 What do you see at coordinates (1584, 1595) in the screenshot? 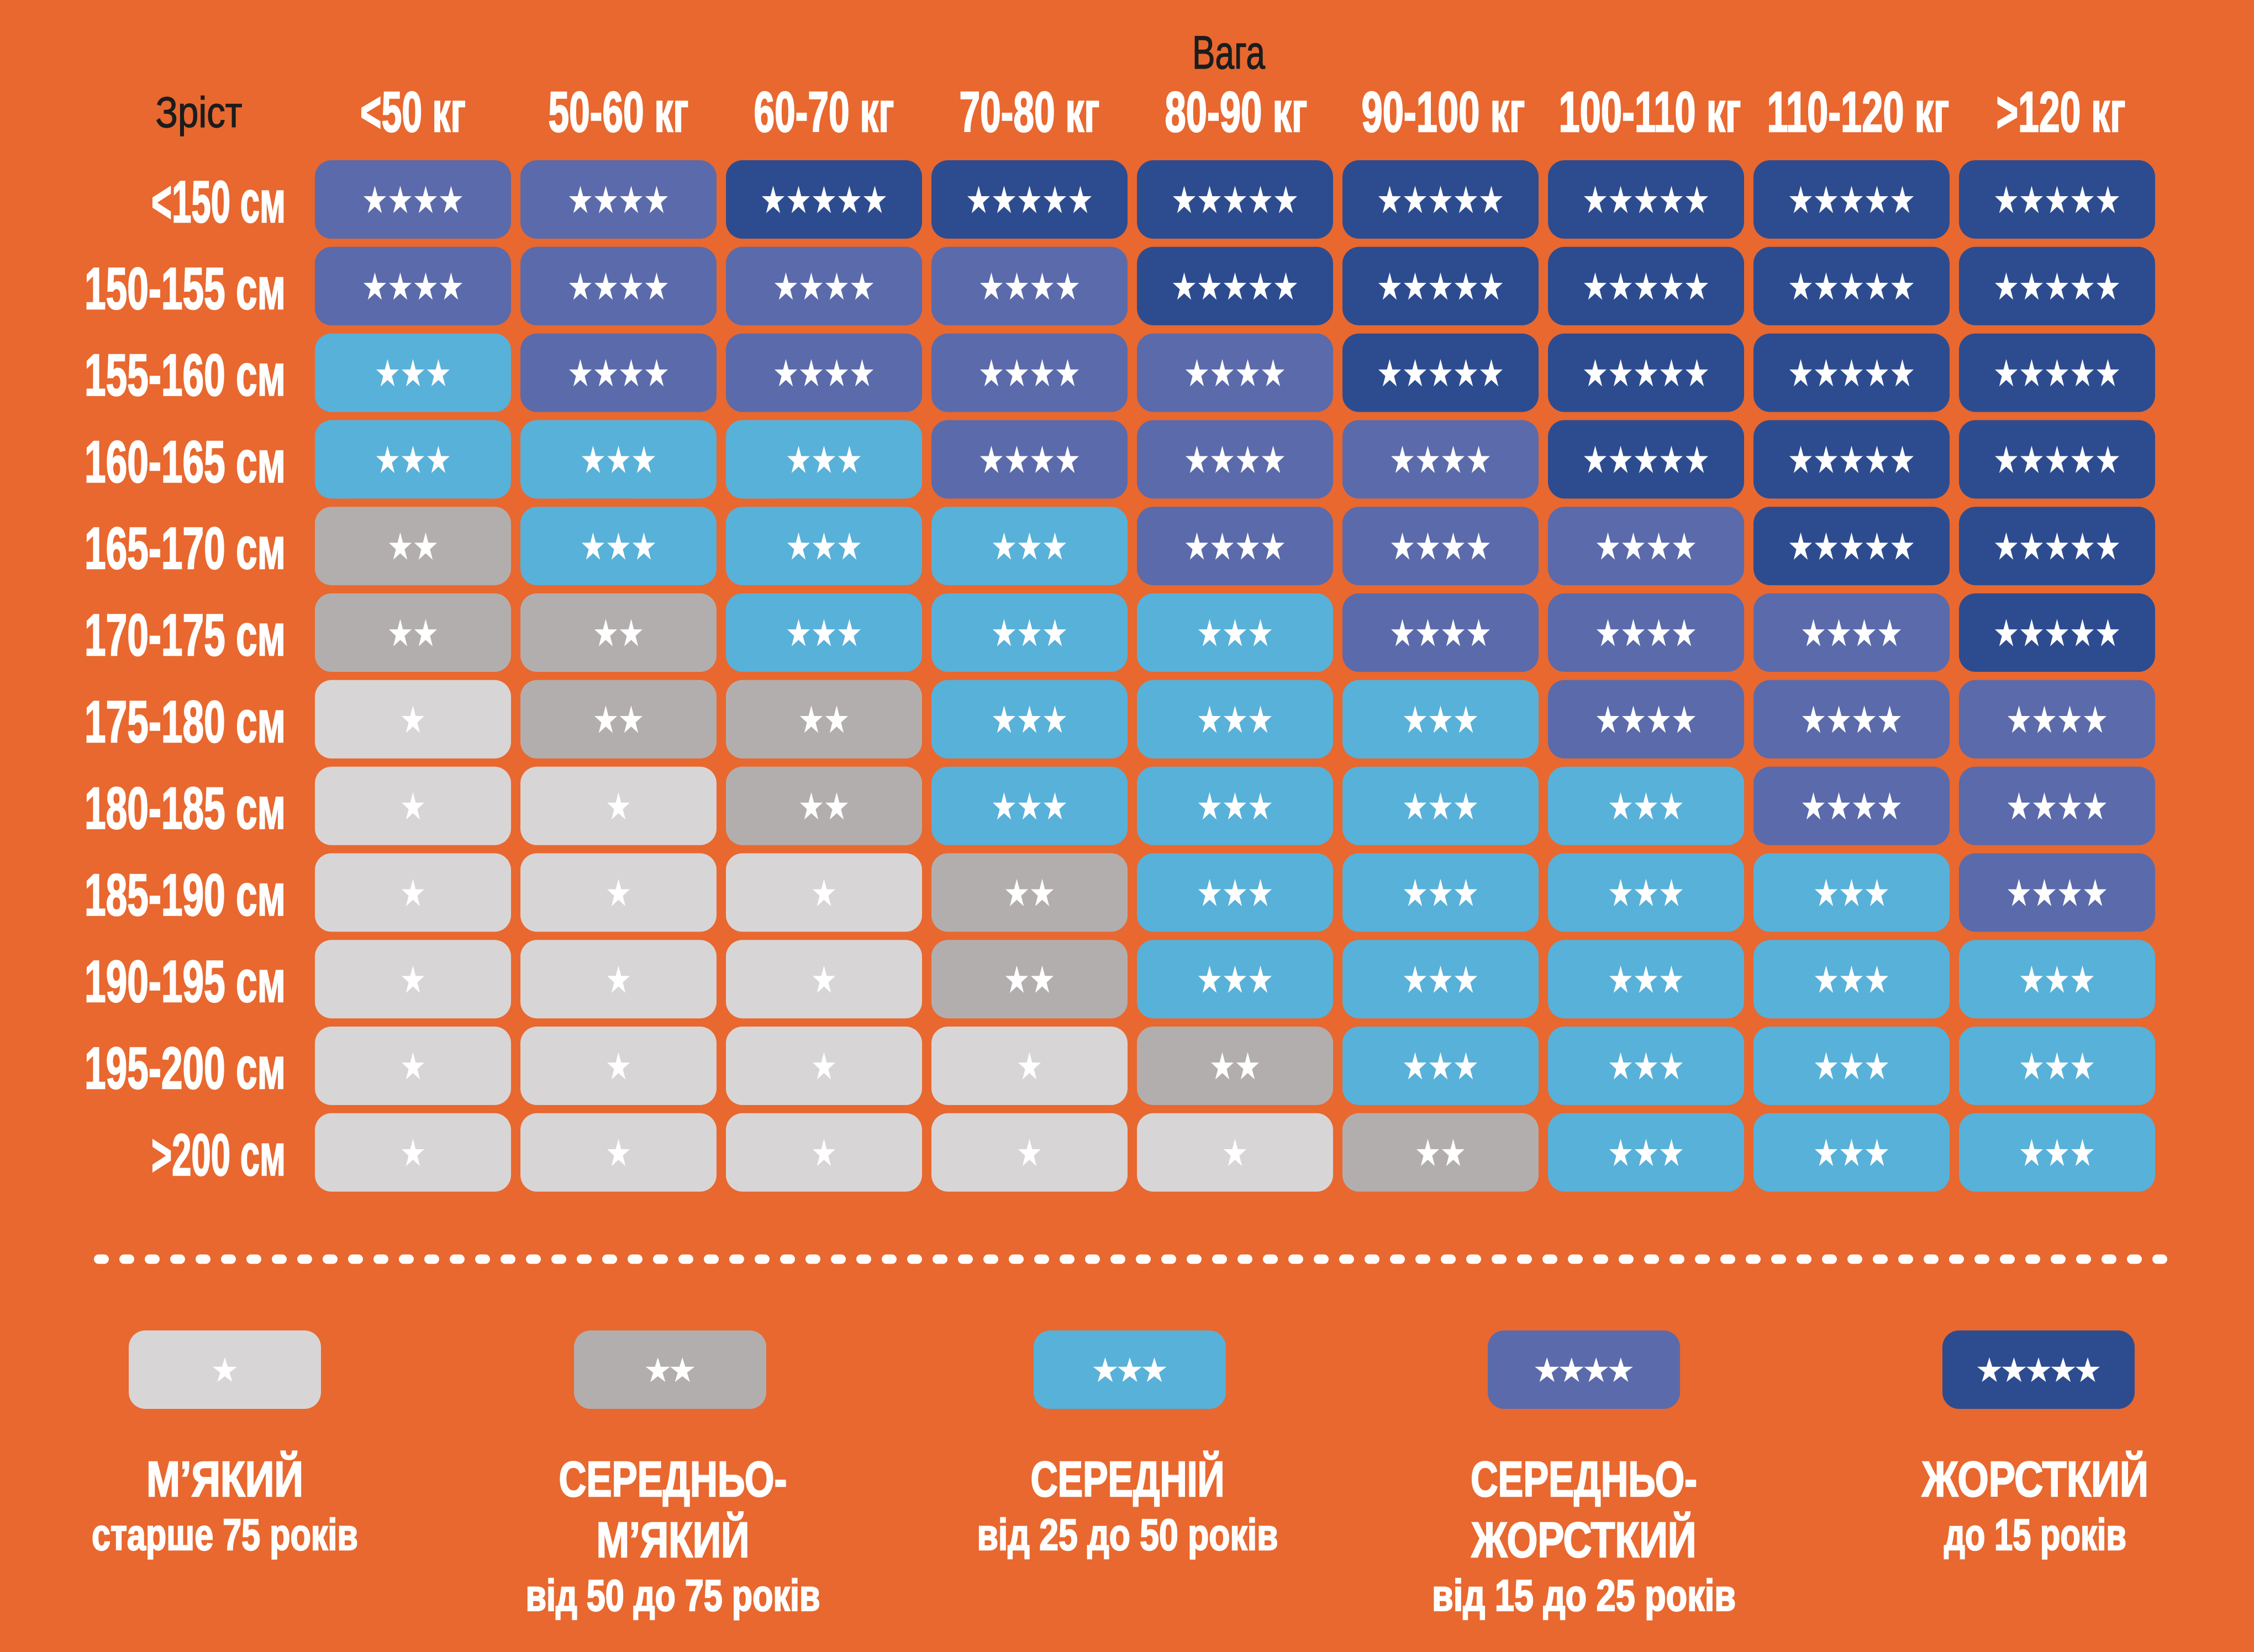
I see `svg-text: від 15 до 25 років` at bounding box center [1584, 1595].